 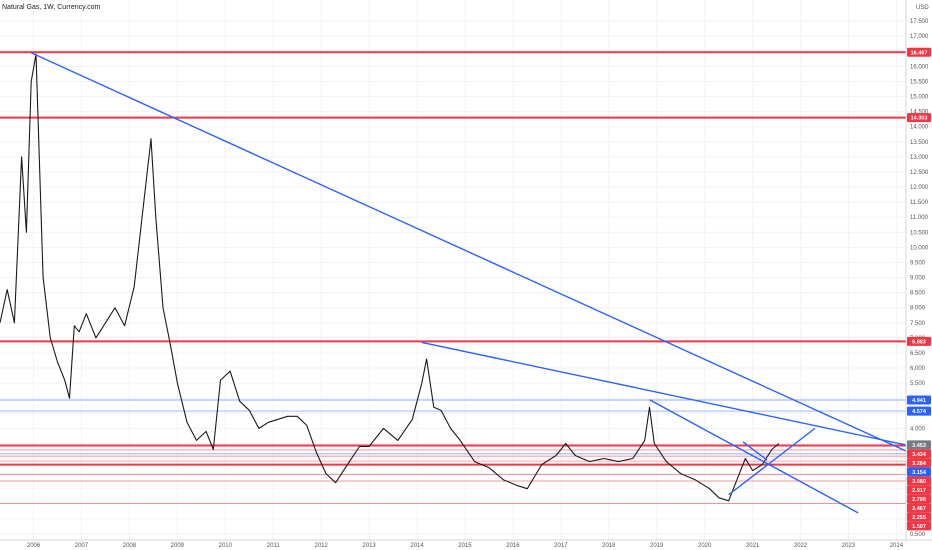 I want to click on level-price-label: 6.883, so click(x=919, y=342).